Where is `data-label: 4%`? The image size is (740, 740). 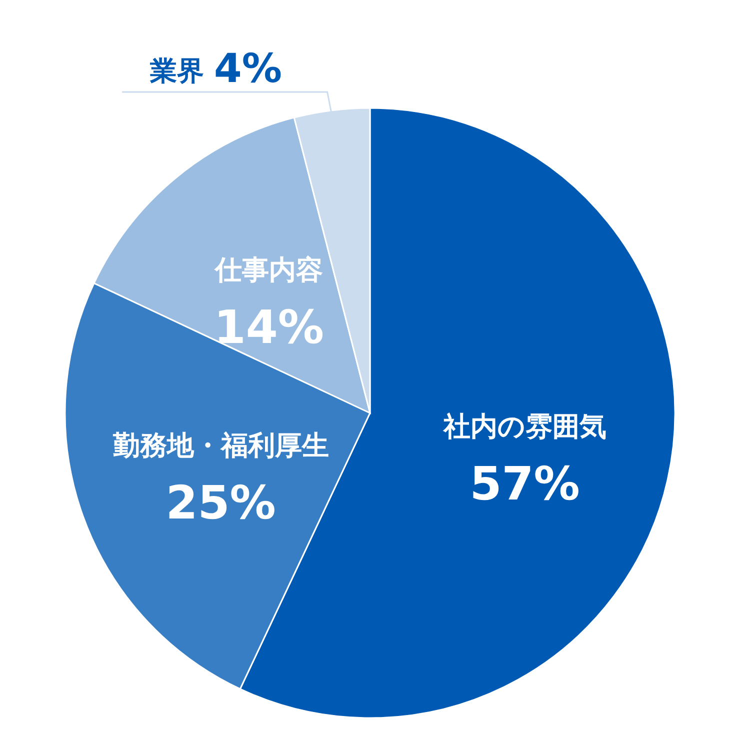
data-label: 4% is located at coordinates (248, 69).